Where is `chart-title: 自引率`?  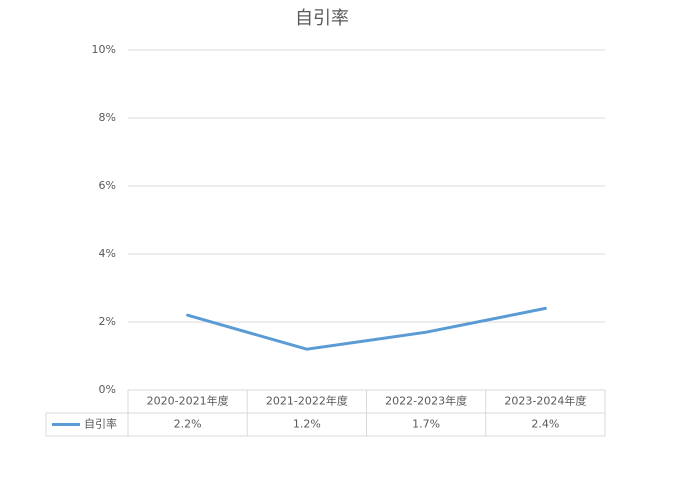
chart-title: 自引率 is located at coordinates (322, 18).